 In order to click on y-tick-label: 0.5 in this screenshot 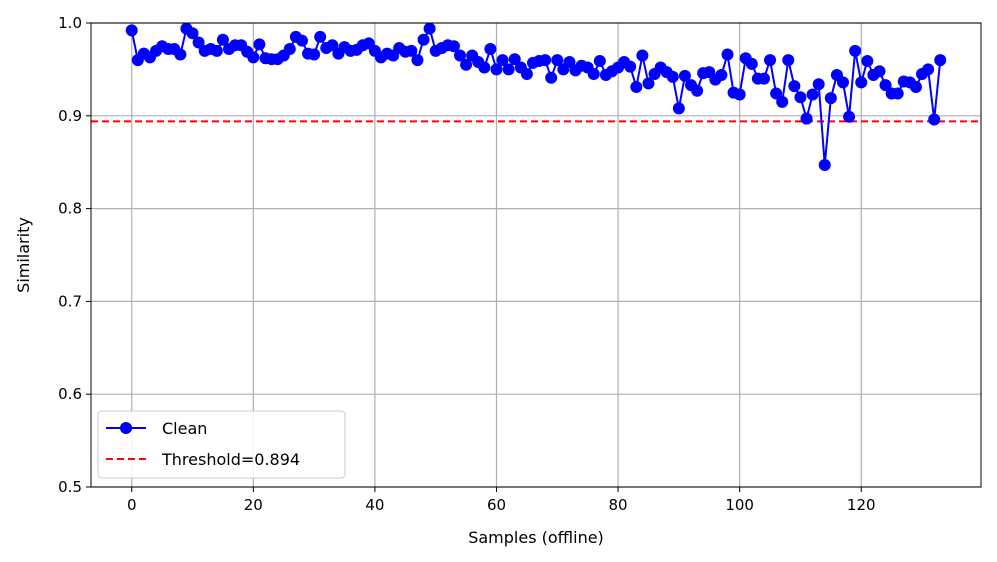, I will do `click(70, 487)`.